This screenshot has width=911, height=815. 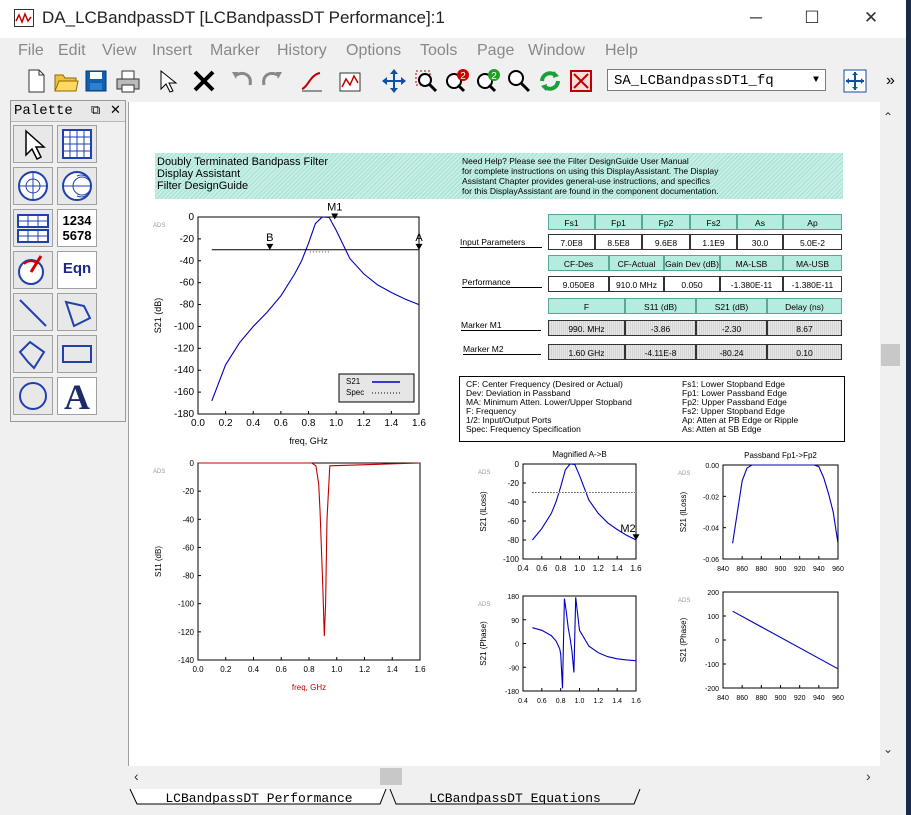 What do you see at coordinates (391, 776) in the screenshot?
I see `horizontal-scroll-thumb` at bounding box center [391, 776].